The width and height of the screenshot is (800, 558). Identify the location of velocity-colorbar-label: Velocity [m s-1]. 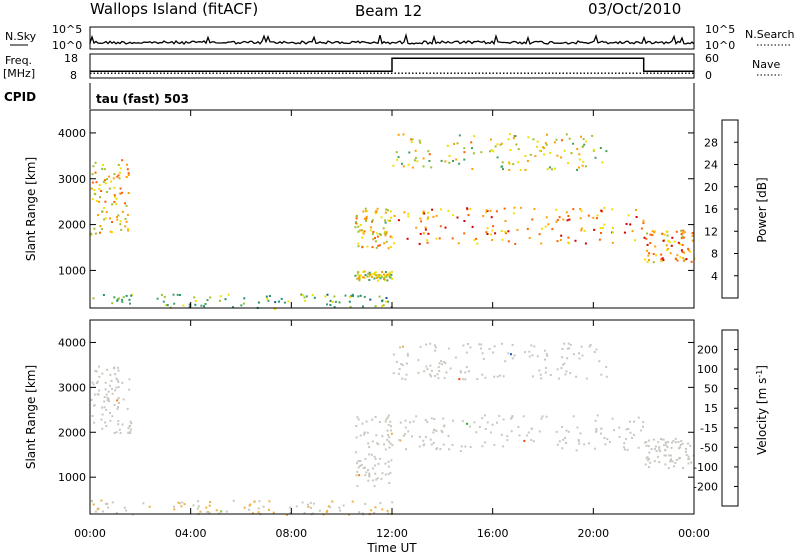
(762, 410).